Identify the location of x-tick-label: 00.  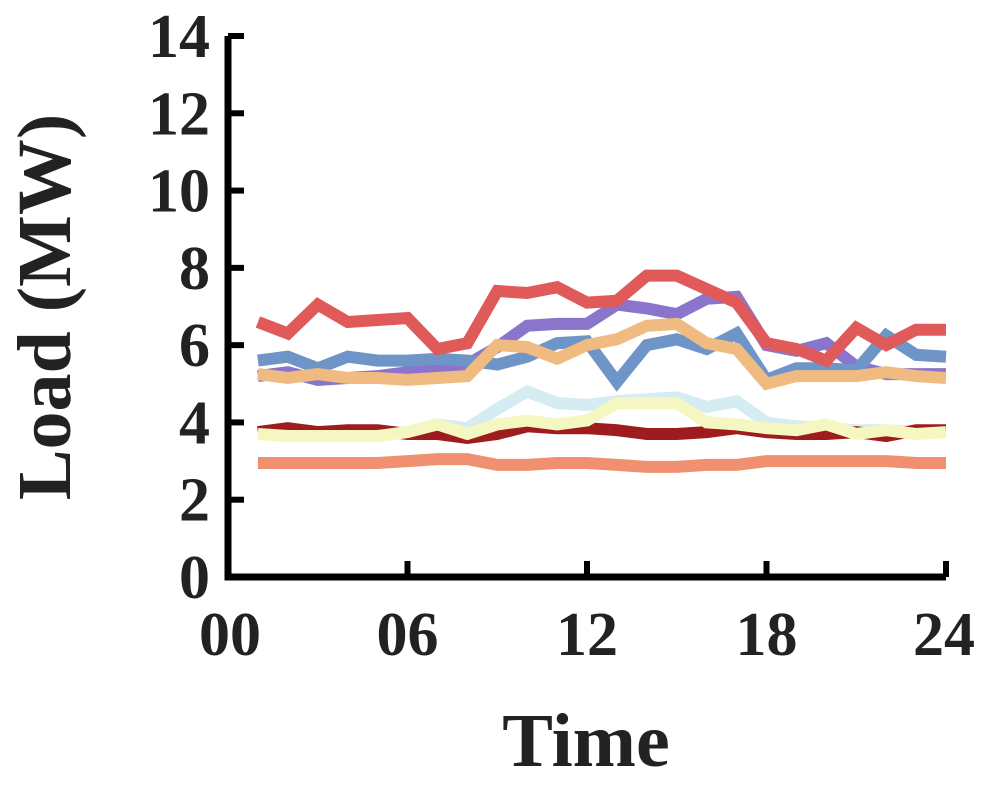
(230, 635).